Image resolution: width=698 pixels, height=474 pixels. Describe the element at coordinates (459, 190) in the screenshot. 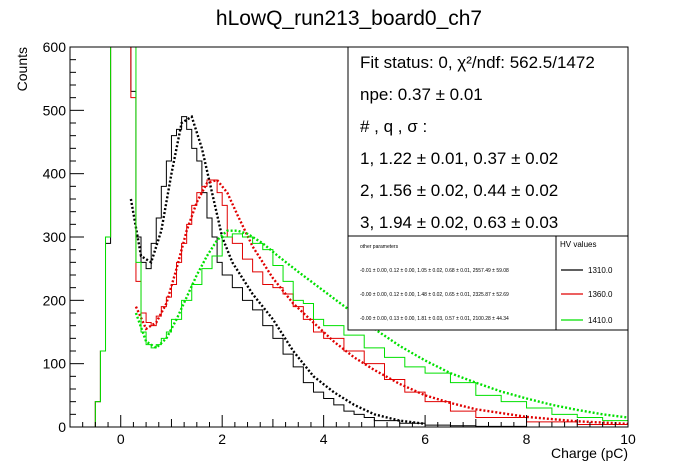

I see `stats-line-peak-2: 2, 1.56 ± 0.02, 0.44 ± 0.02` at that location.